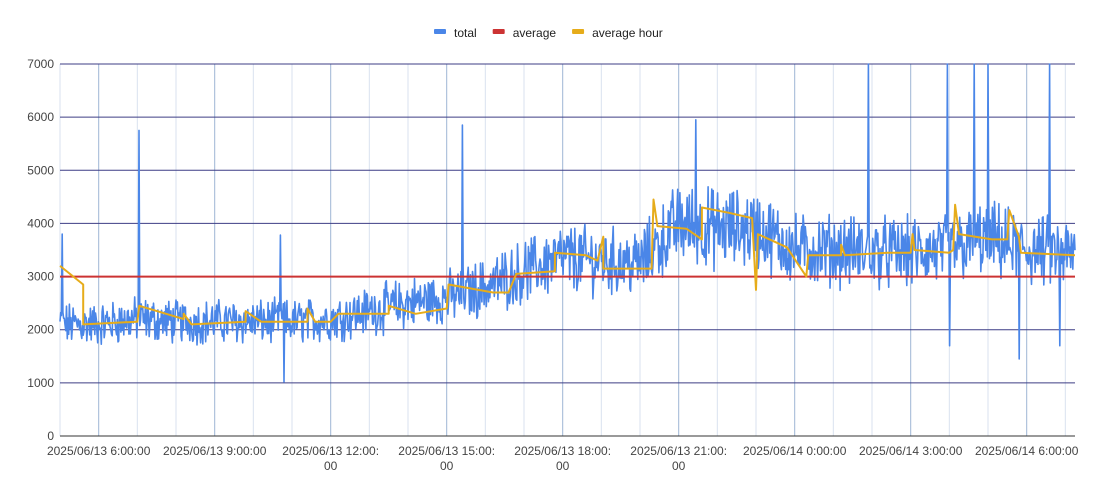 The image size is (1100, 497). Describe the element at coordinates (446, 451) in the screenshot. I see `x-tick-label: 2025/06/13 15:00:` at that location.